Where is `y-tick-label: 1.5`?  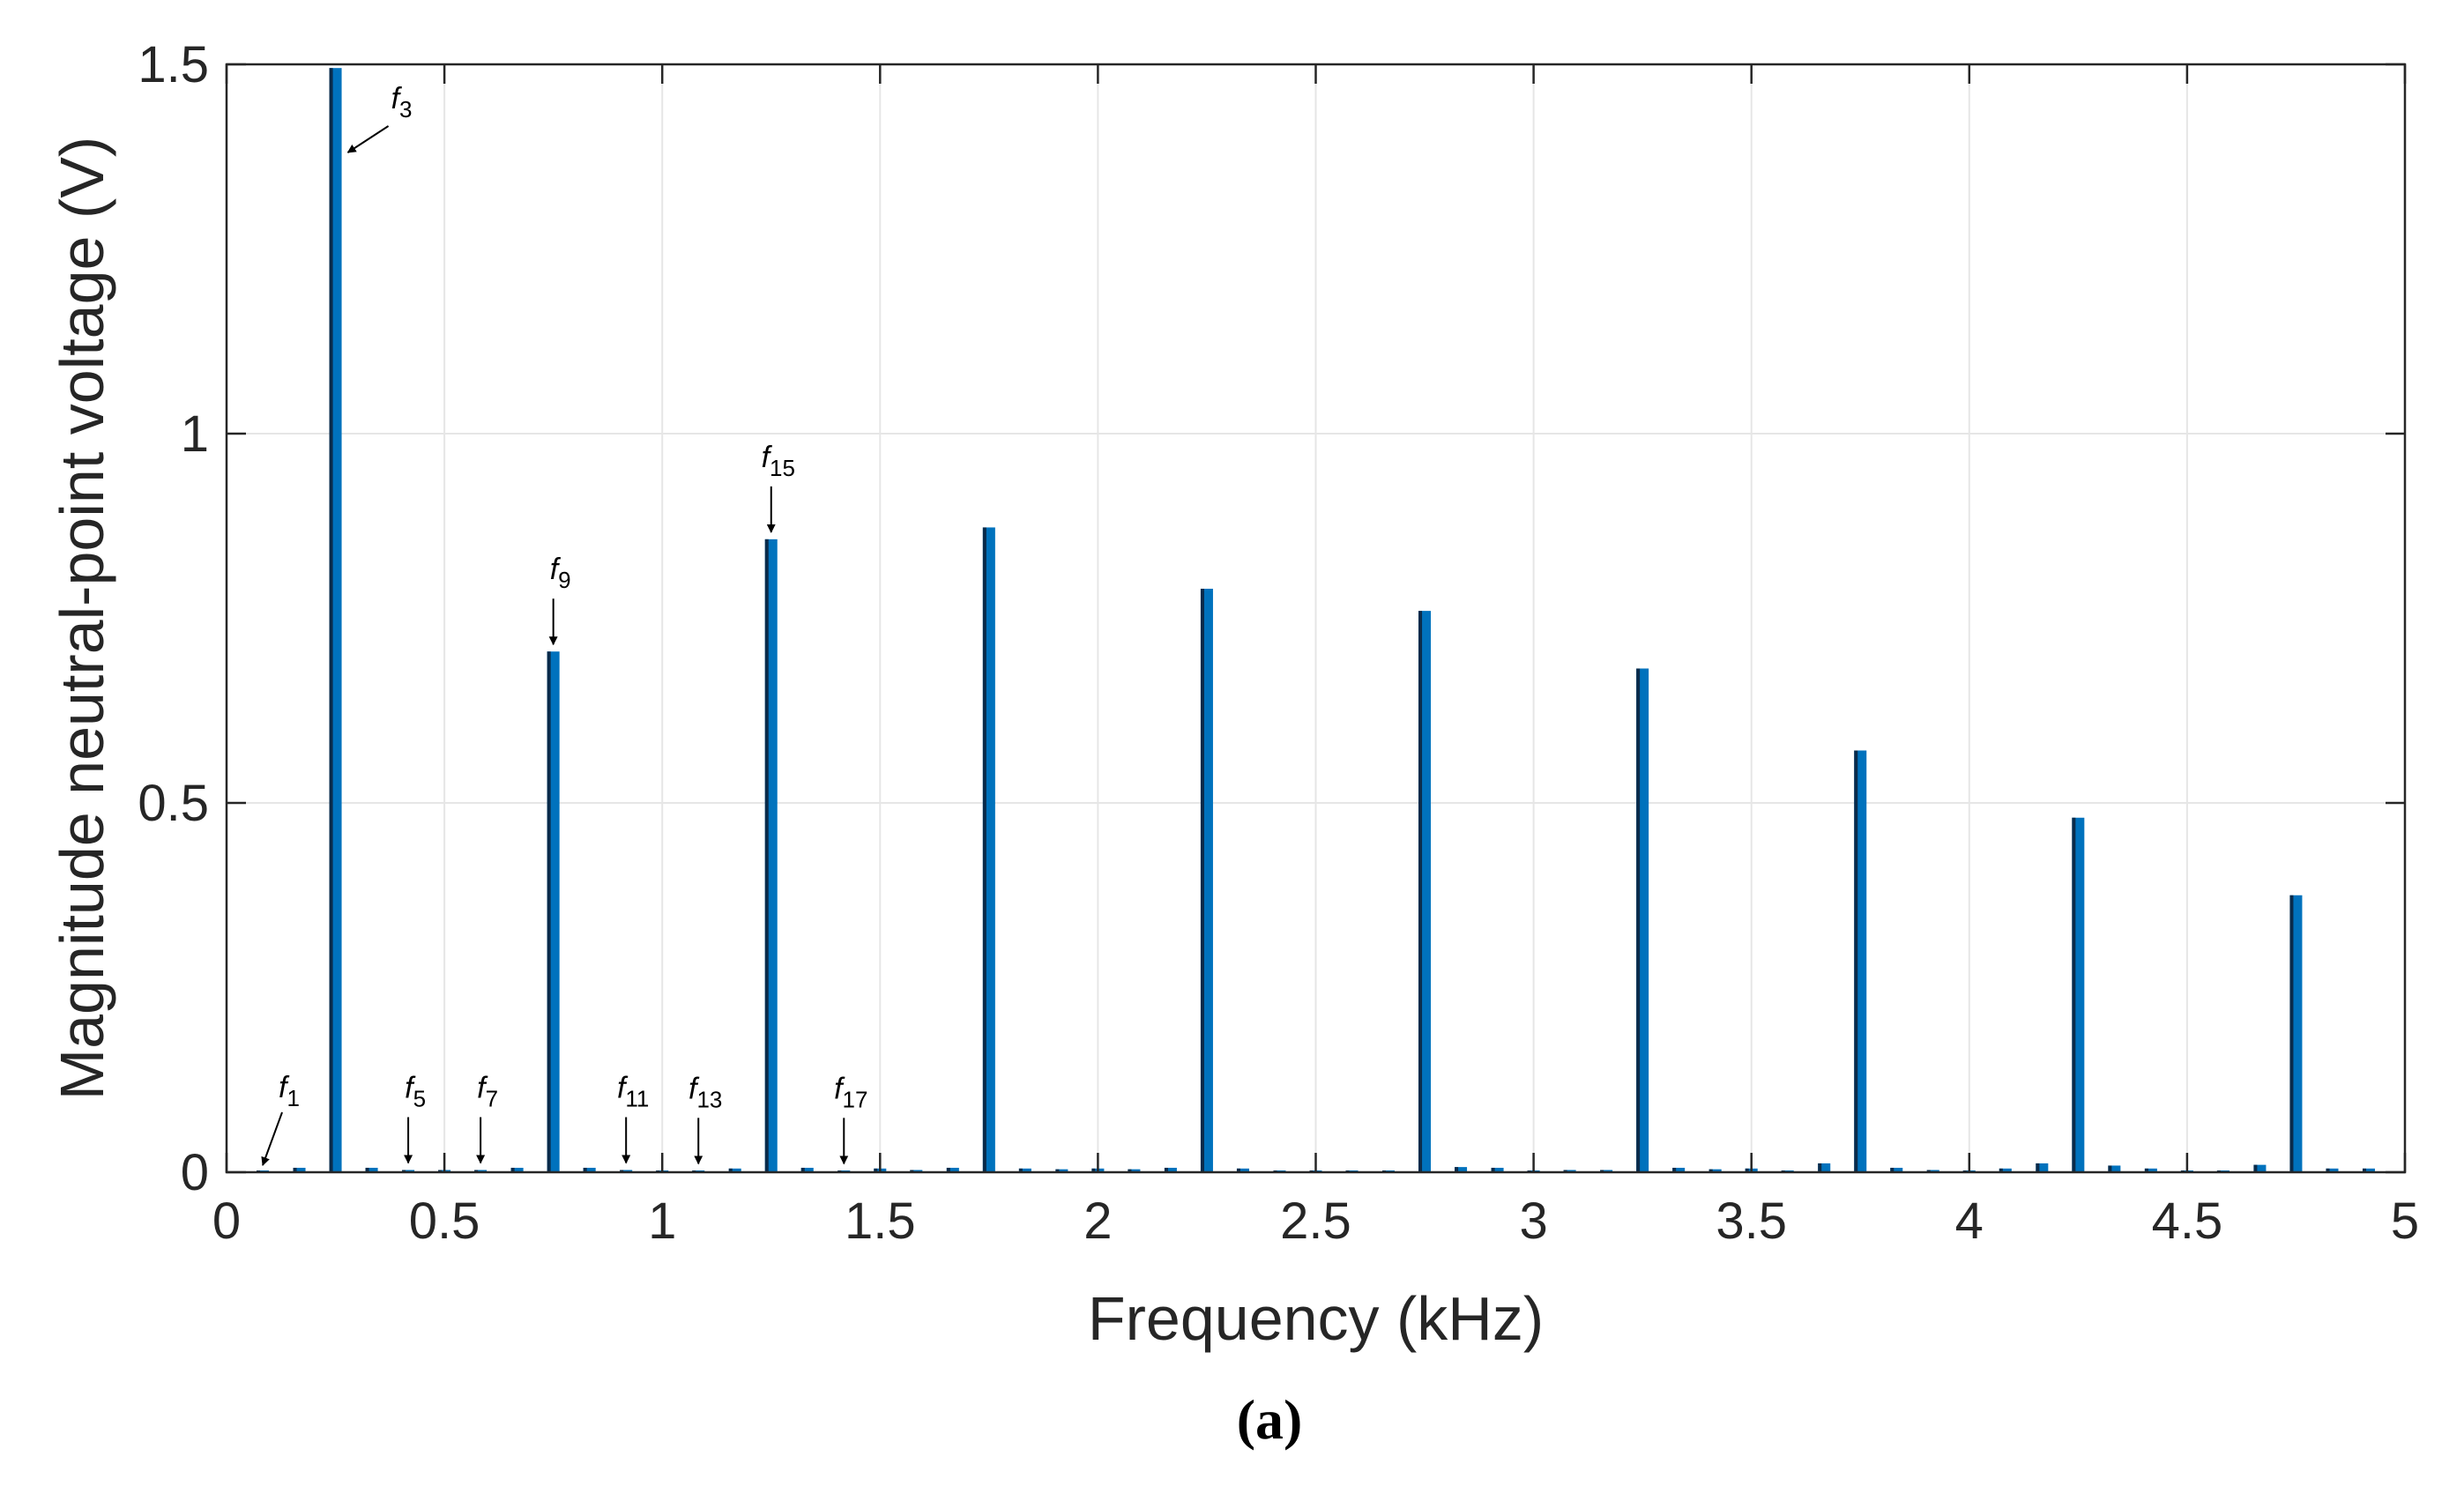 y-tick-label: 1.5 is located at coordinates (173, 65).